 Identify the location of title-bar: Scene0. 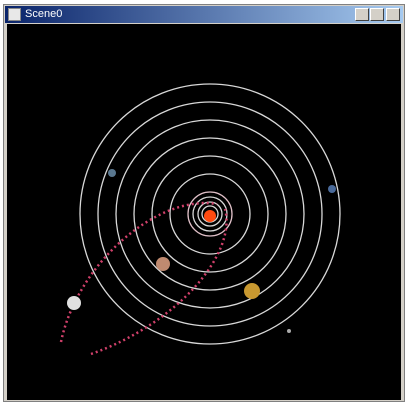
(204, 14).